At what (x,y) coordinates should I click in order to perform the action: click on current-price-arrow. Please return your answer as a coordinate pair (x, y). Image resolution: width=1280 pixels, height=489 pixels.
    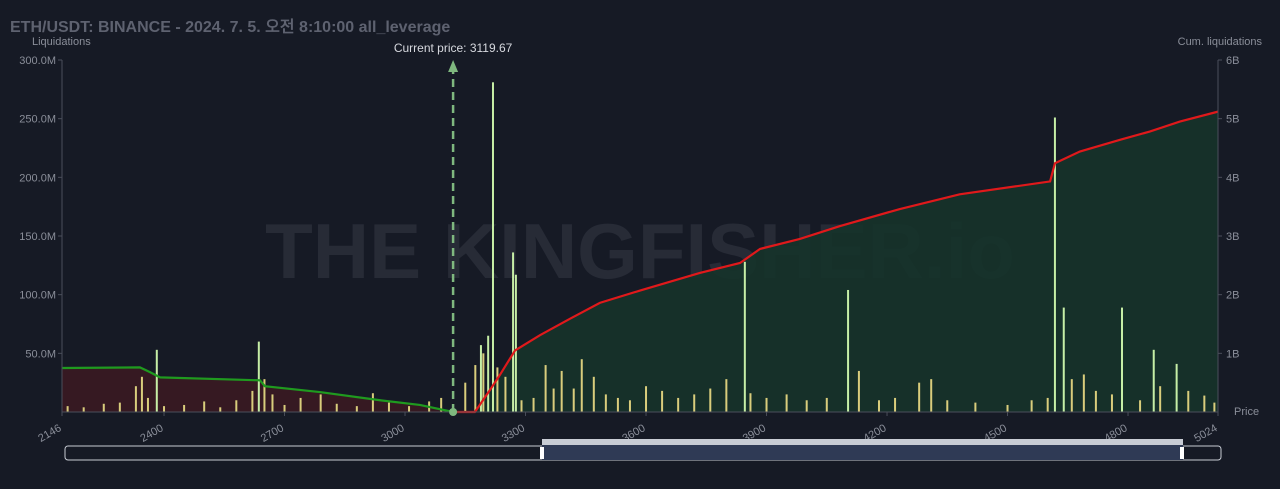
    Looking at the image, I should click on (453, 66).